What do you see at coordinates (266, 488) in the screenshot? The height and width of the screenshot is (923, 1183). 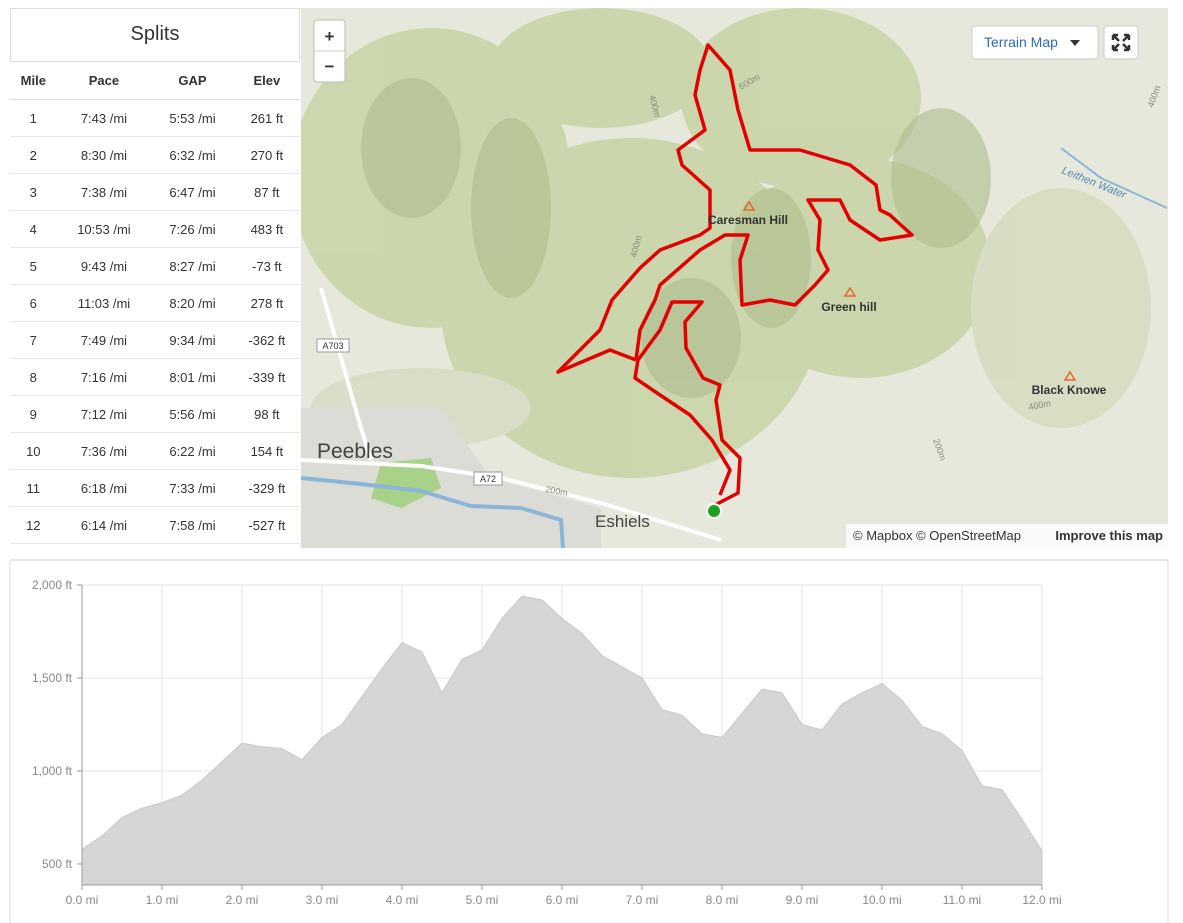 I see `split-cell: -329 ft` at bounding box center [266, 488].